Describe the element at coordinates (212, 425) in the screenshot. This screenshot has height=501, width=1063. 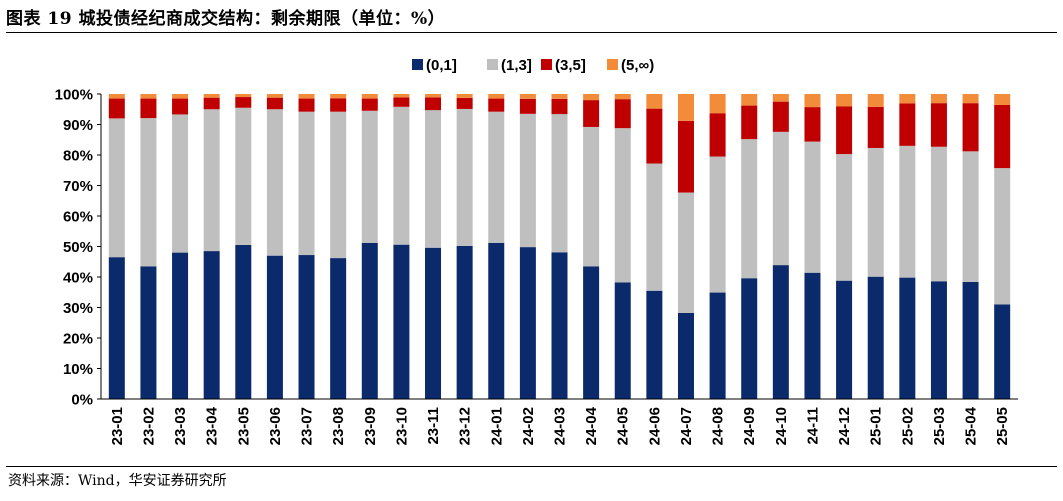
I see `x-tick-label: 23-04` at that location.